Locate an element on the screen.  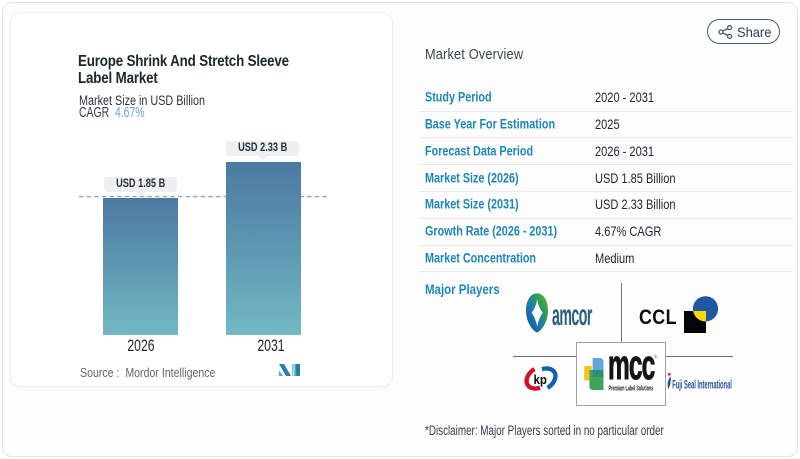
svg-text: amcor is located at coordinates (572, 314).